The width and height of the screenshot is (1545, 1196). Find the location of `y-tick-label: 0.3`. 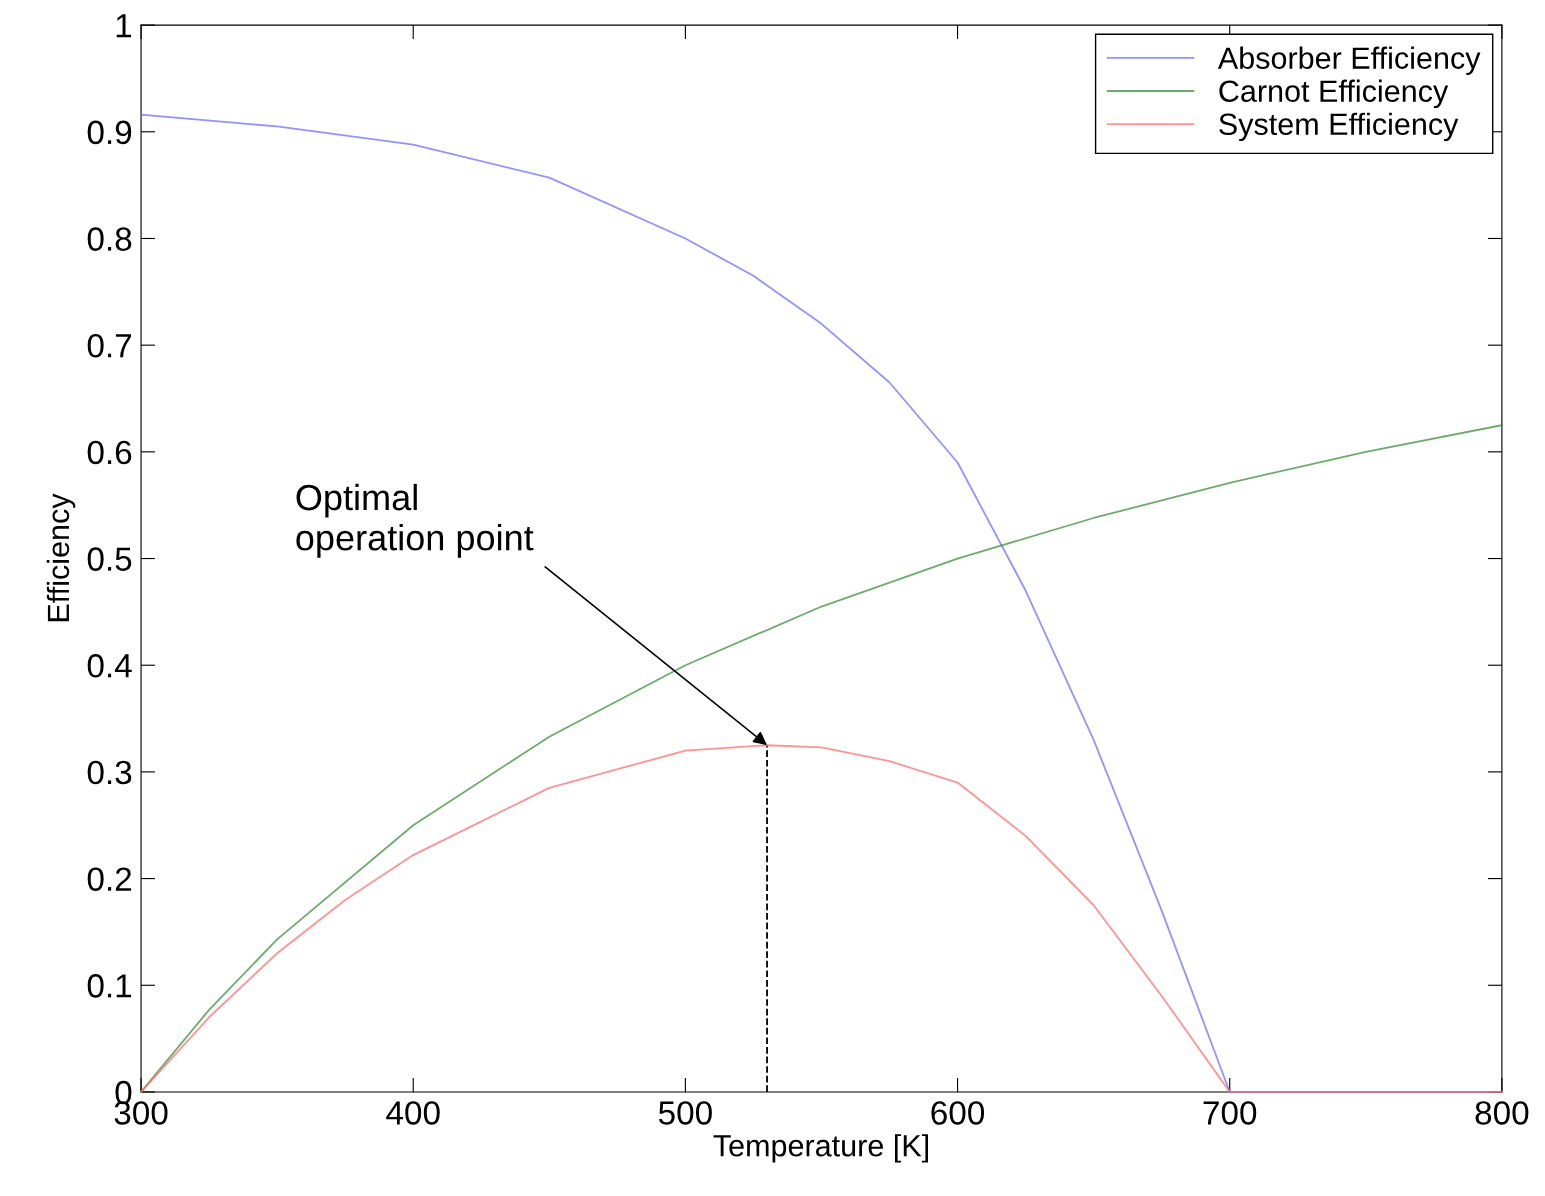

y-tick-label: 0.3 is located at coordinates (109, 772).